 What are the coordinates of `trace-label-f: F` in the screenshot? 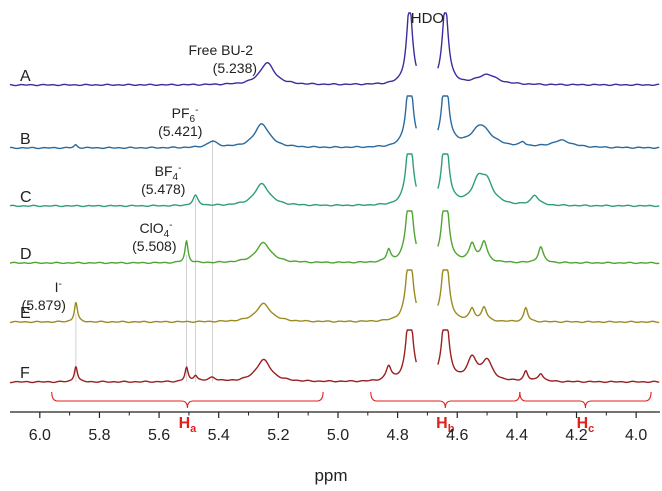 It's located at (25, 373).